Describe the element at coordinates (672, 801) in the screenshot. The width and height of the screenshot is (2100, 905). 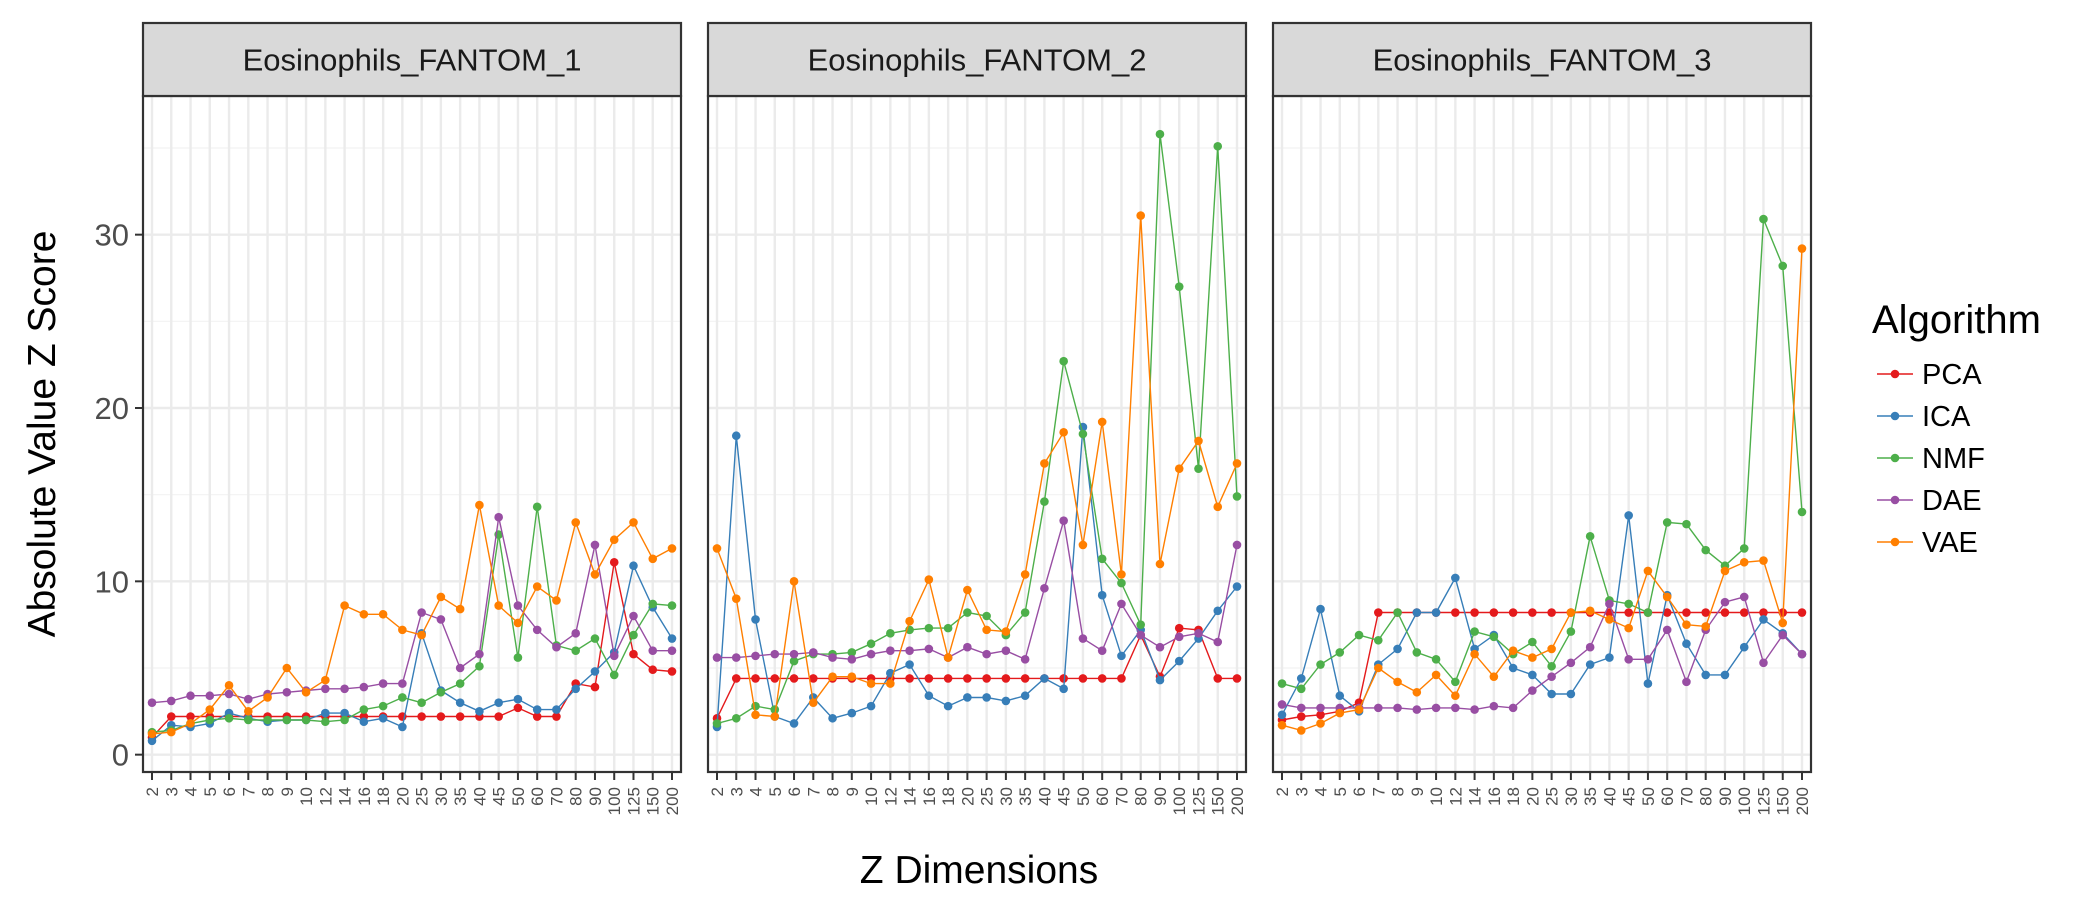
I see `x-tick-label: 200` at that location.